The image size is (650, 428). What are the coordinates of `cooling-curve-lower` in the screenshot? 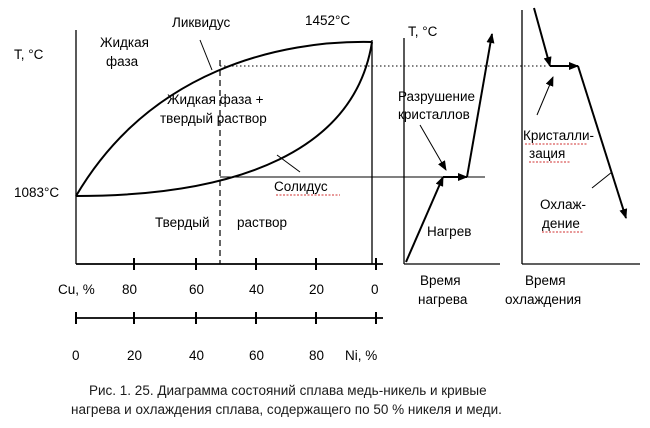 It's located at (602, 142).